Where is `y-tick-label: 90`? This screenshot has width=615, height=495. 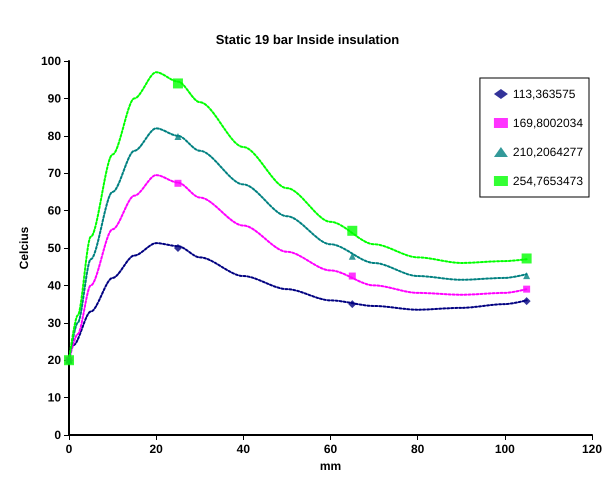 y-tick-label: 90 is located at coordinates (55, 98).